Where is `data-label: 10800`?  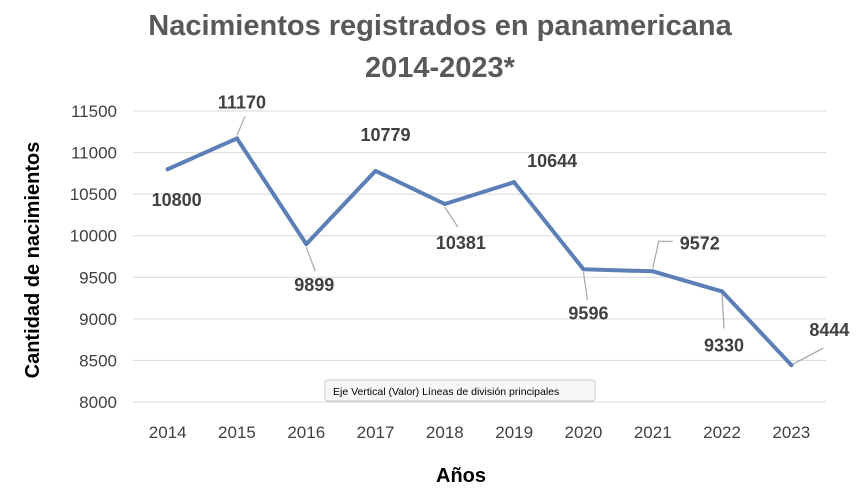 data-label: 10800 is located at coordinates (177, 200).